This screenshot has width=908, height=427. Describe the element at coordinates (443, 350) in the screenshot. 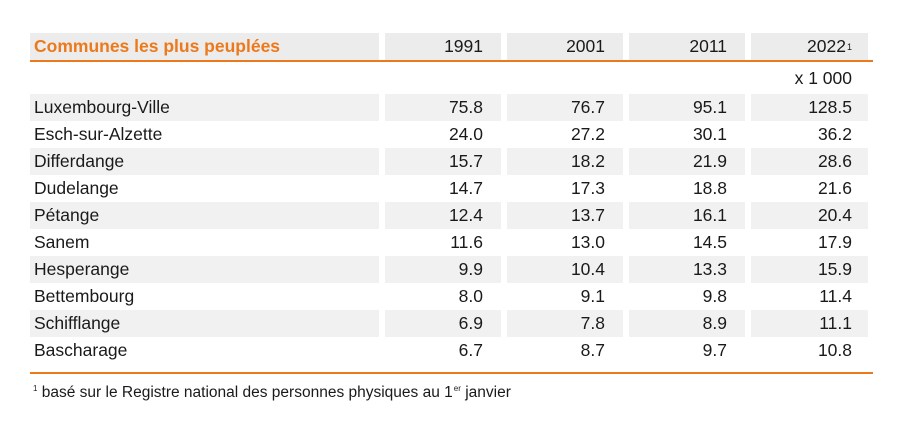

I see `population-value: 6.7` at that location.